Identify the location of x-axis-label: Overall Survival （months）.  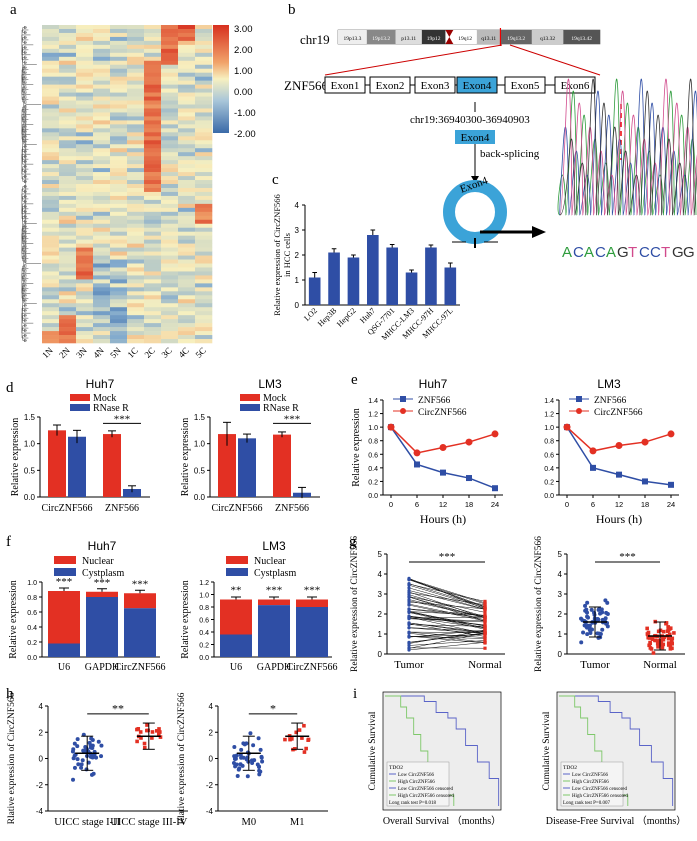
(442, 821).